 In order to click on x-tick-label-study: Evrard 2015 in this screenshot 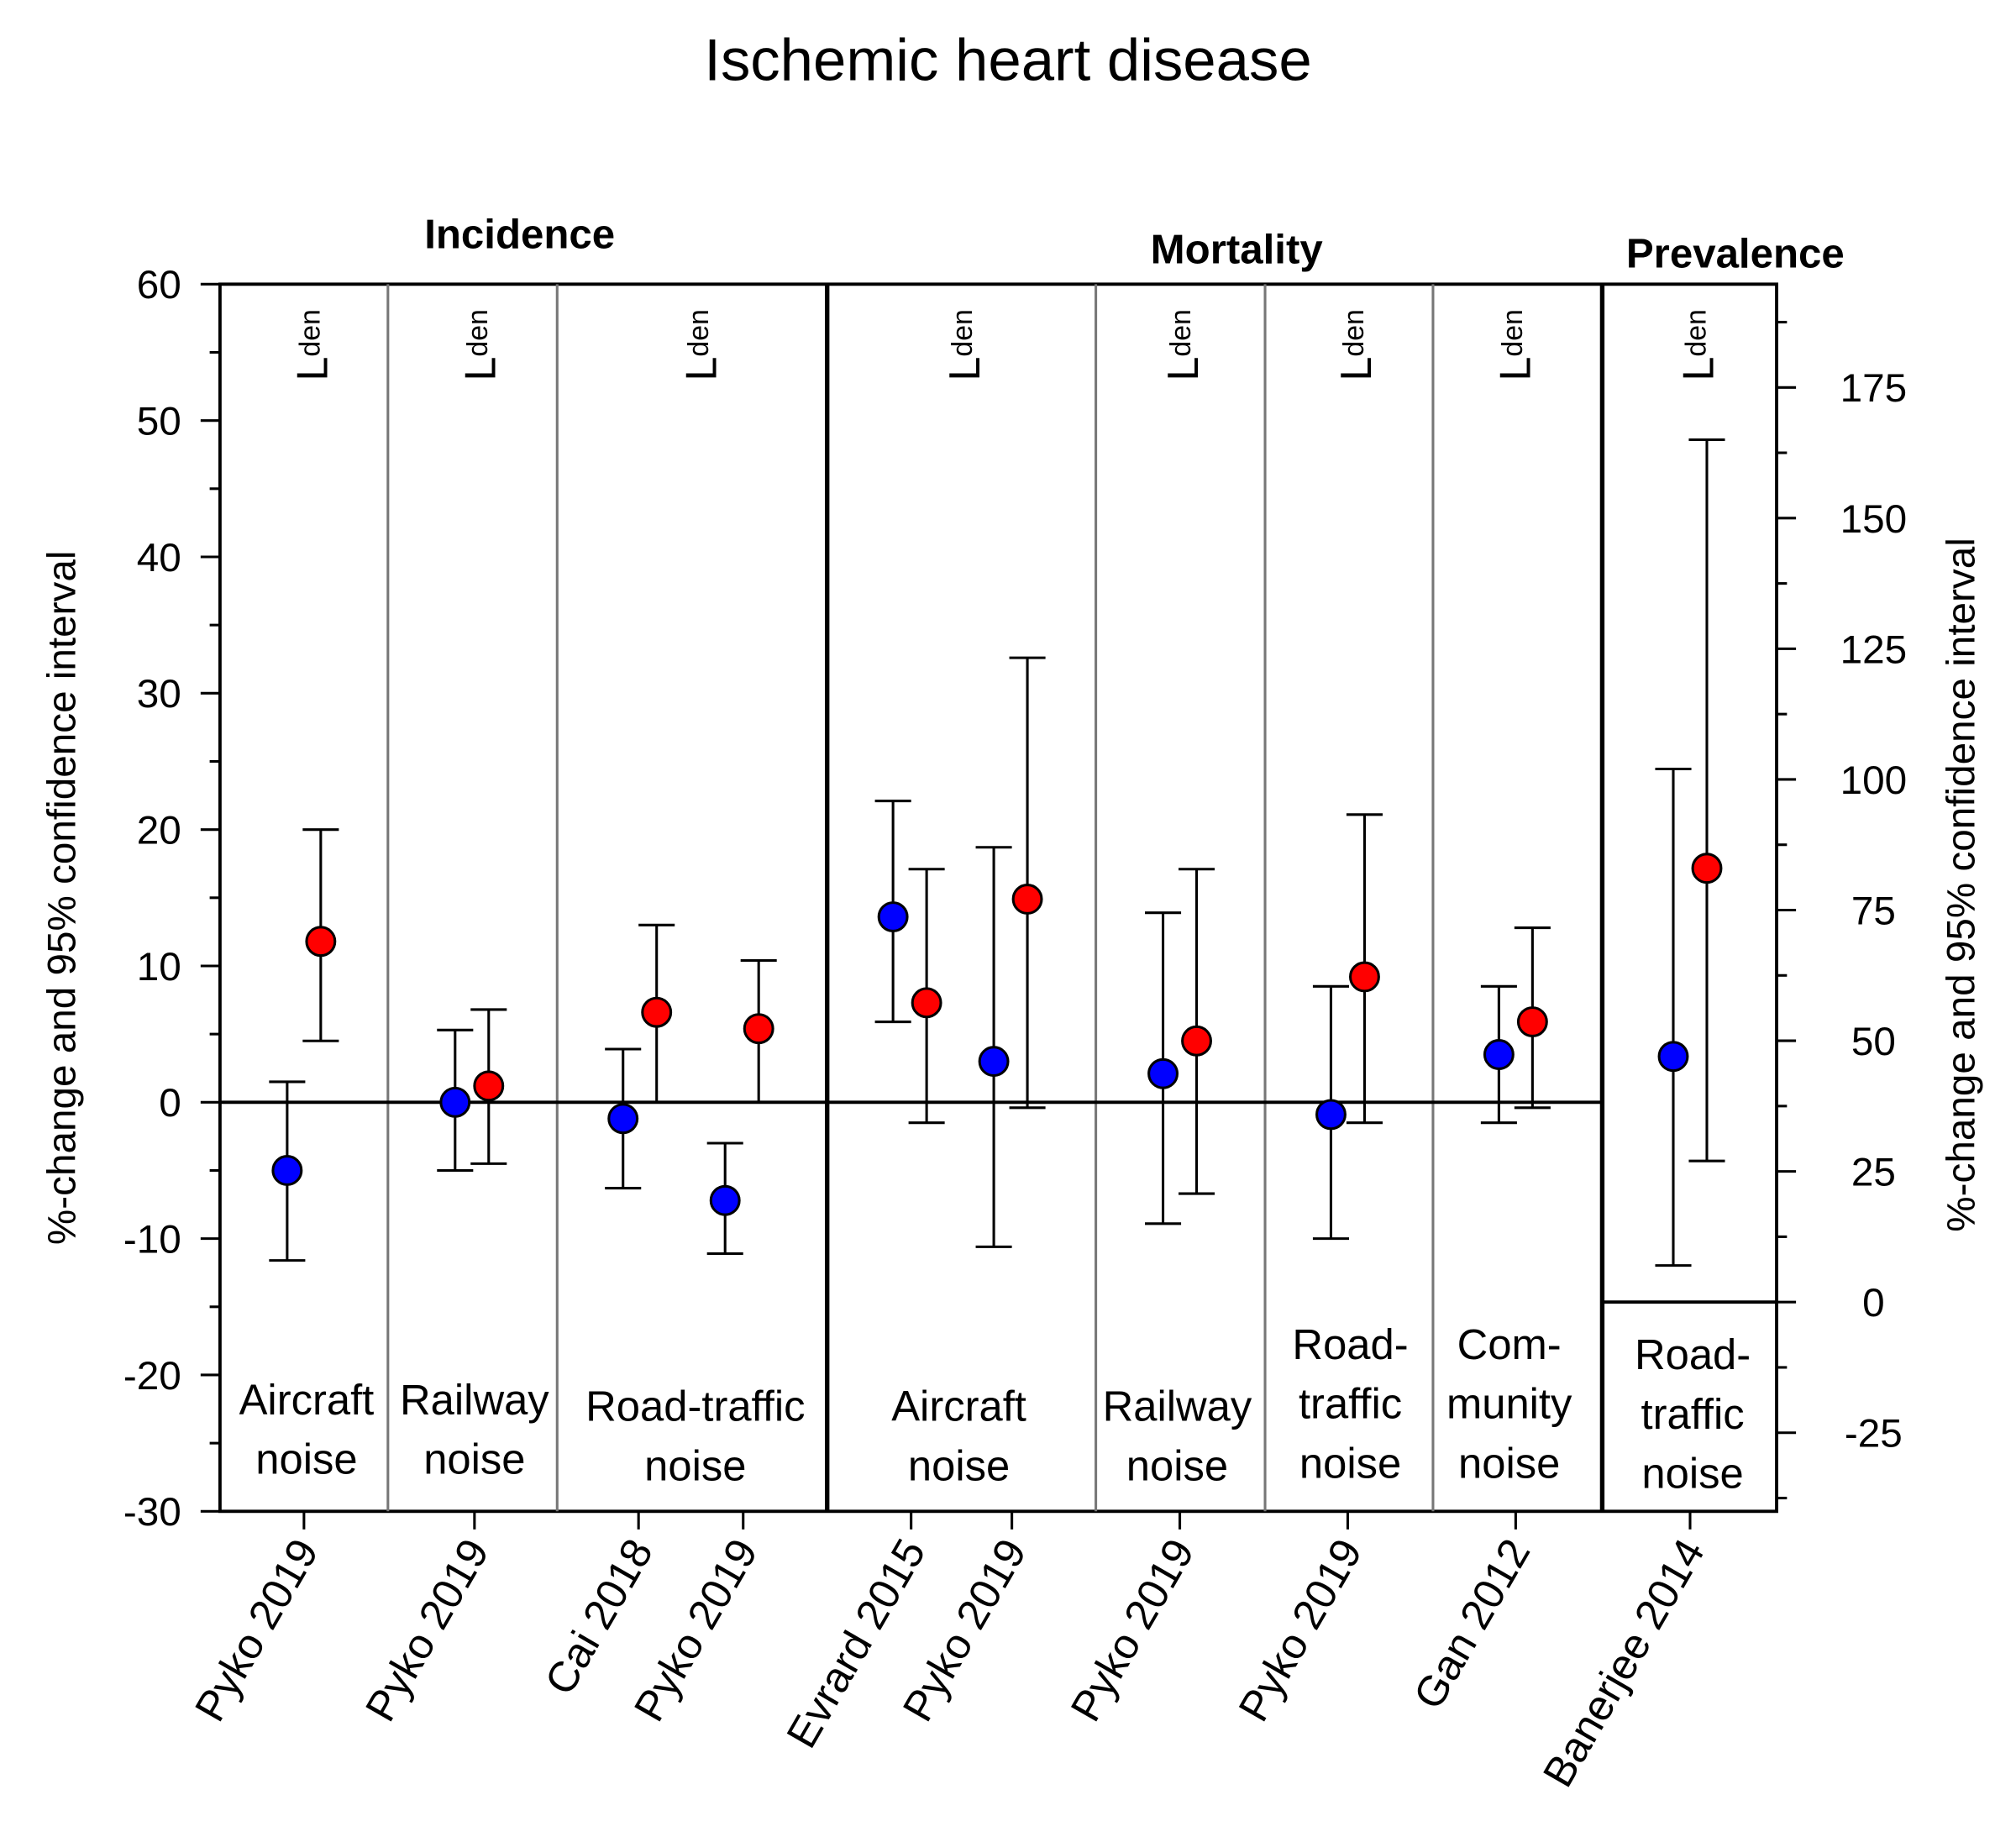, I will do `click(856, 1643)`.